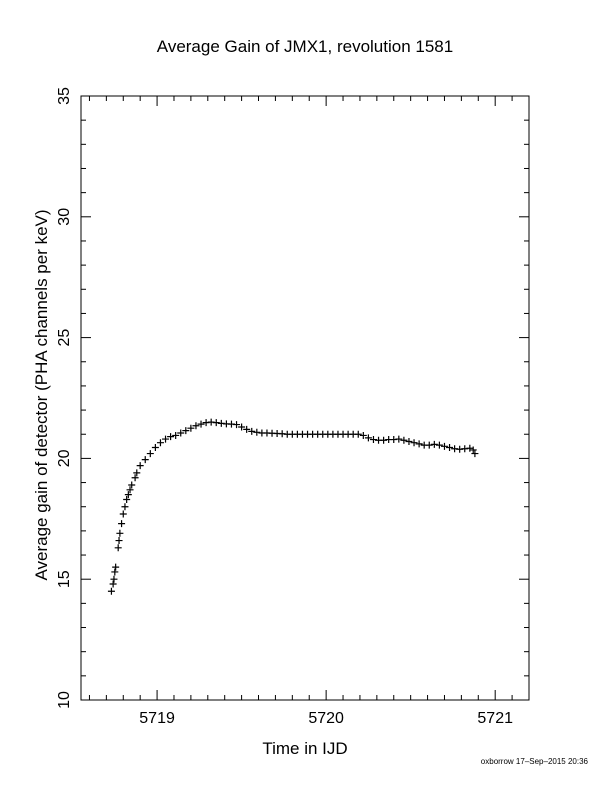 This screenshot has width=612, height=792. What do you see at coordinates (326, 718) in the screenshot?
I see `x-tick-label: 5720` at bounding box center [326, 718].